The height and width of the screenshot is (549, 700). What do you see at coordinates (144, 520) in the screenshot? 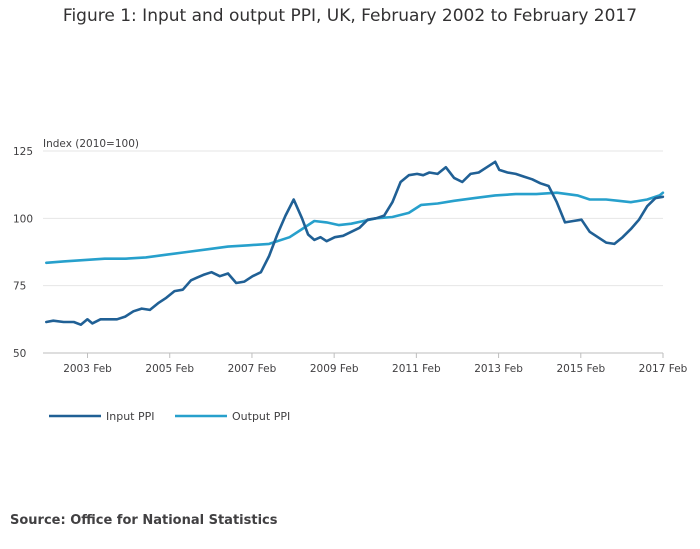
I see `source-note: Source: Office for National Statistics` at bounding box center [144, 520].